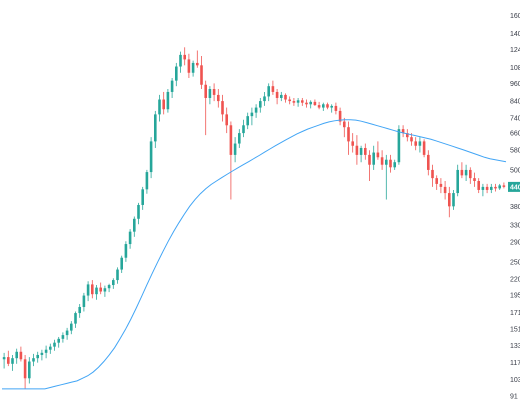  What do you see at coordinates (515, 262) in the screenshot?
I see `y-tick-label: 250` at bounding box center [515, 262].